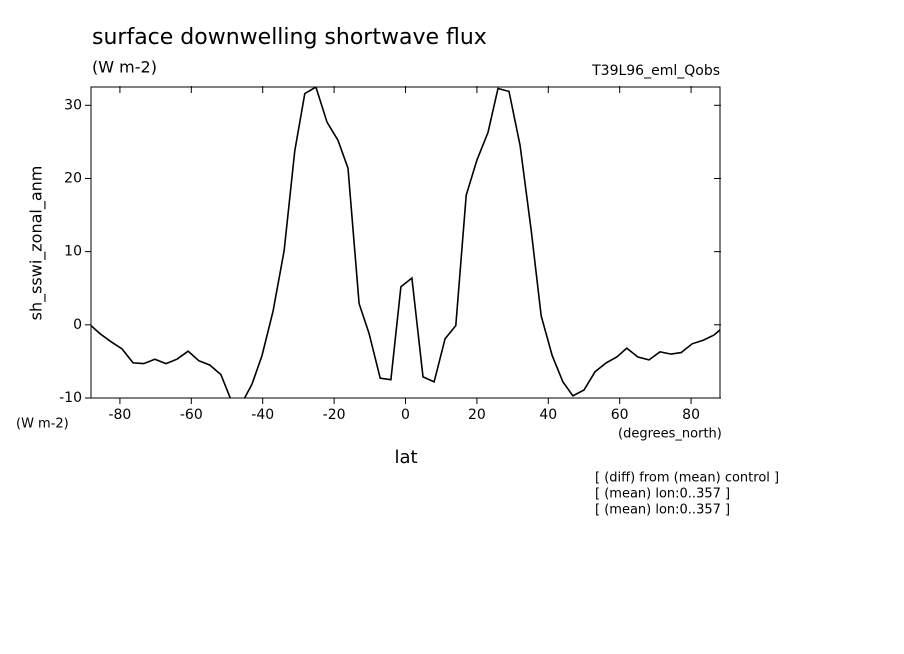  I want to click on y-axis-label: sh_sswi_zonal_anm, so click(37, 243).